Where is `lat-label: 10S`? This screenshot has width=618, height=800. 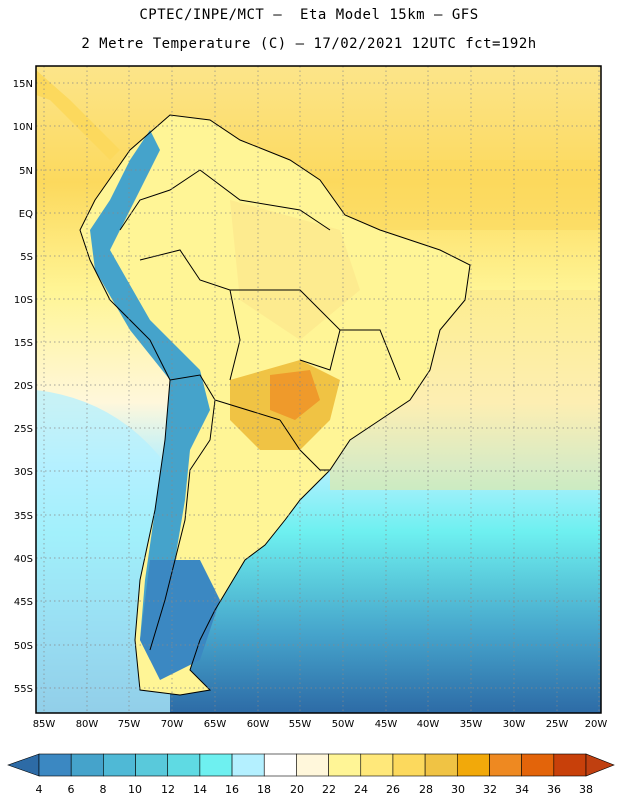 lat-label: 10S is located at coordinates (23, 300).